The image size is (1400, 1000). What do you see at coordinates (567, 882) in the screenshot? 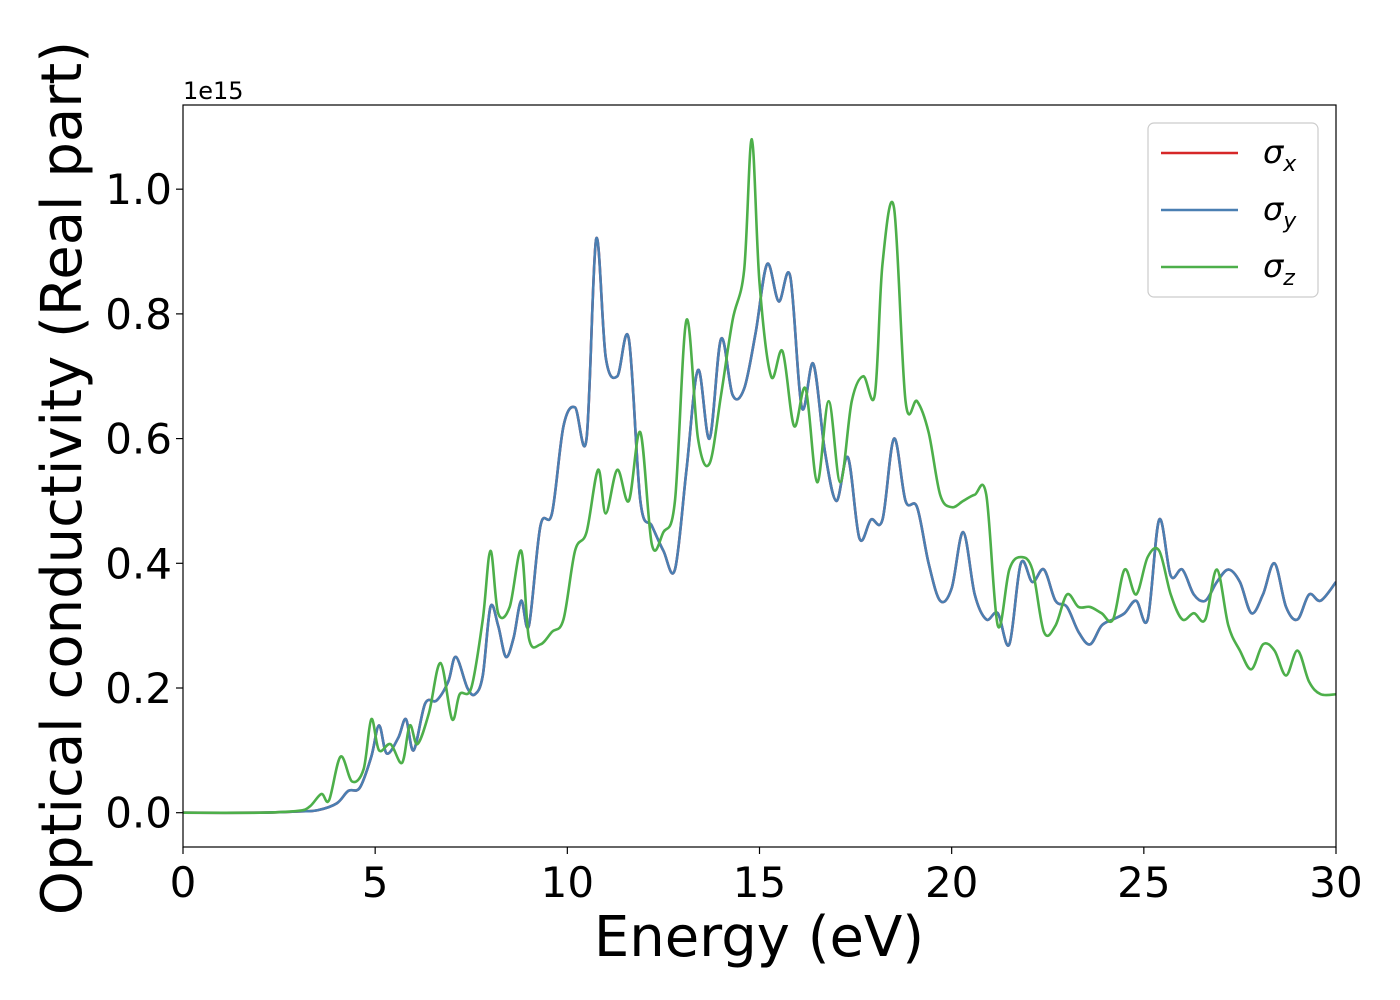
I see `x-tick-label: 10` at bounding box center [567, 882].